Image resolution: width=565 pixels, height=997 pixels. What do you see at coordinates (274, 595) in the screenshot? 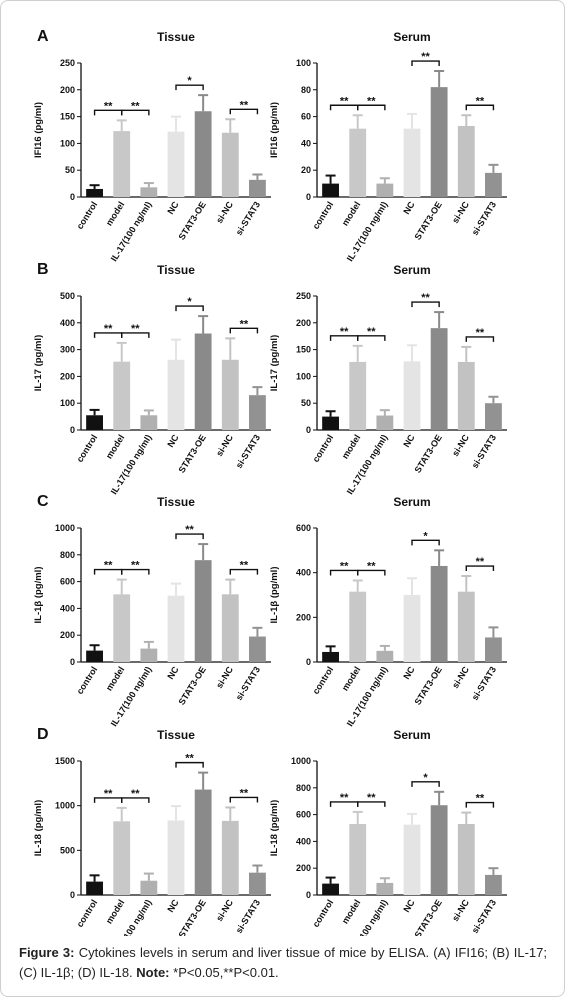
I see `y-axis-label: IL-1β (pg/ml)` at bounding box center [274, 595].